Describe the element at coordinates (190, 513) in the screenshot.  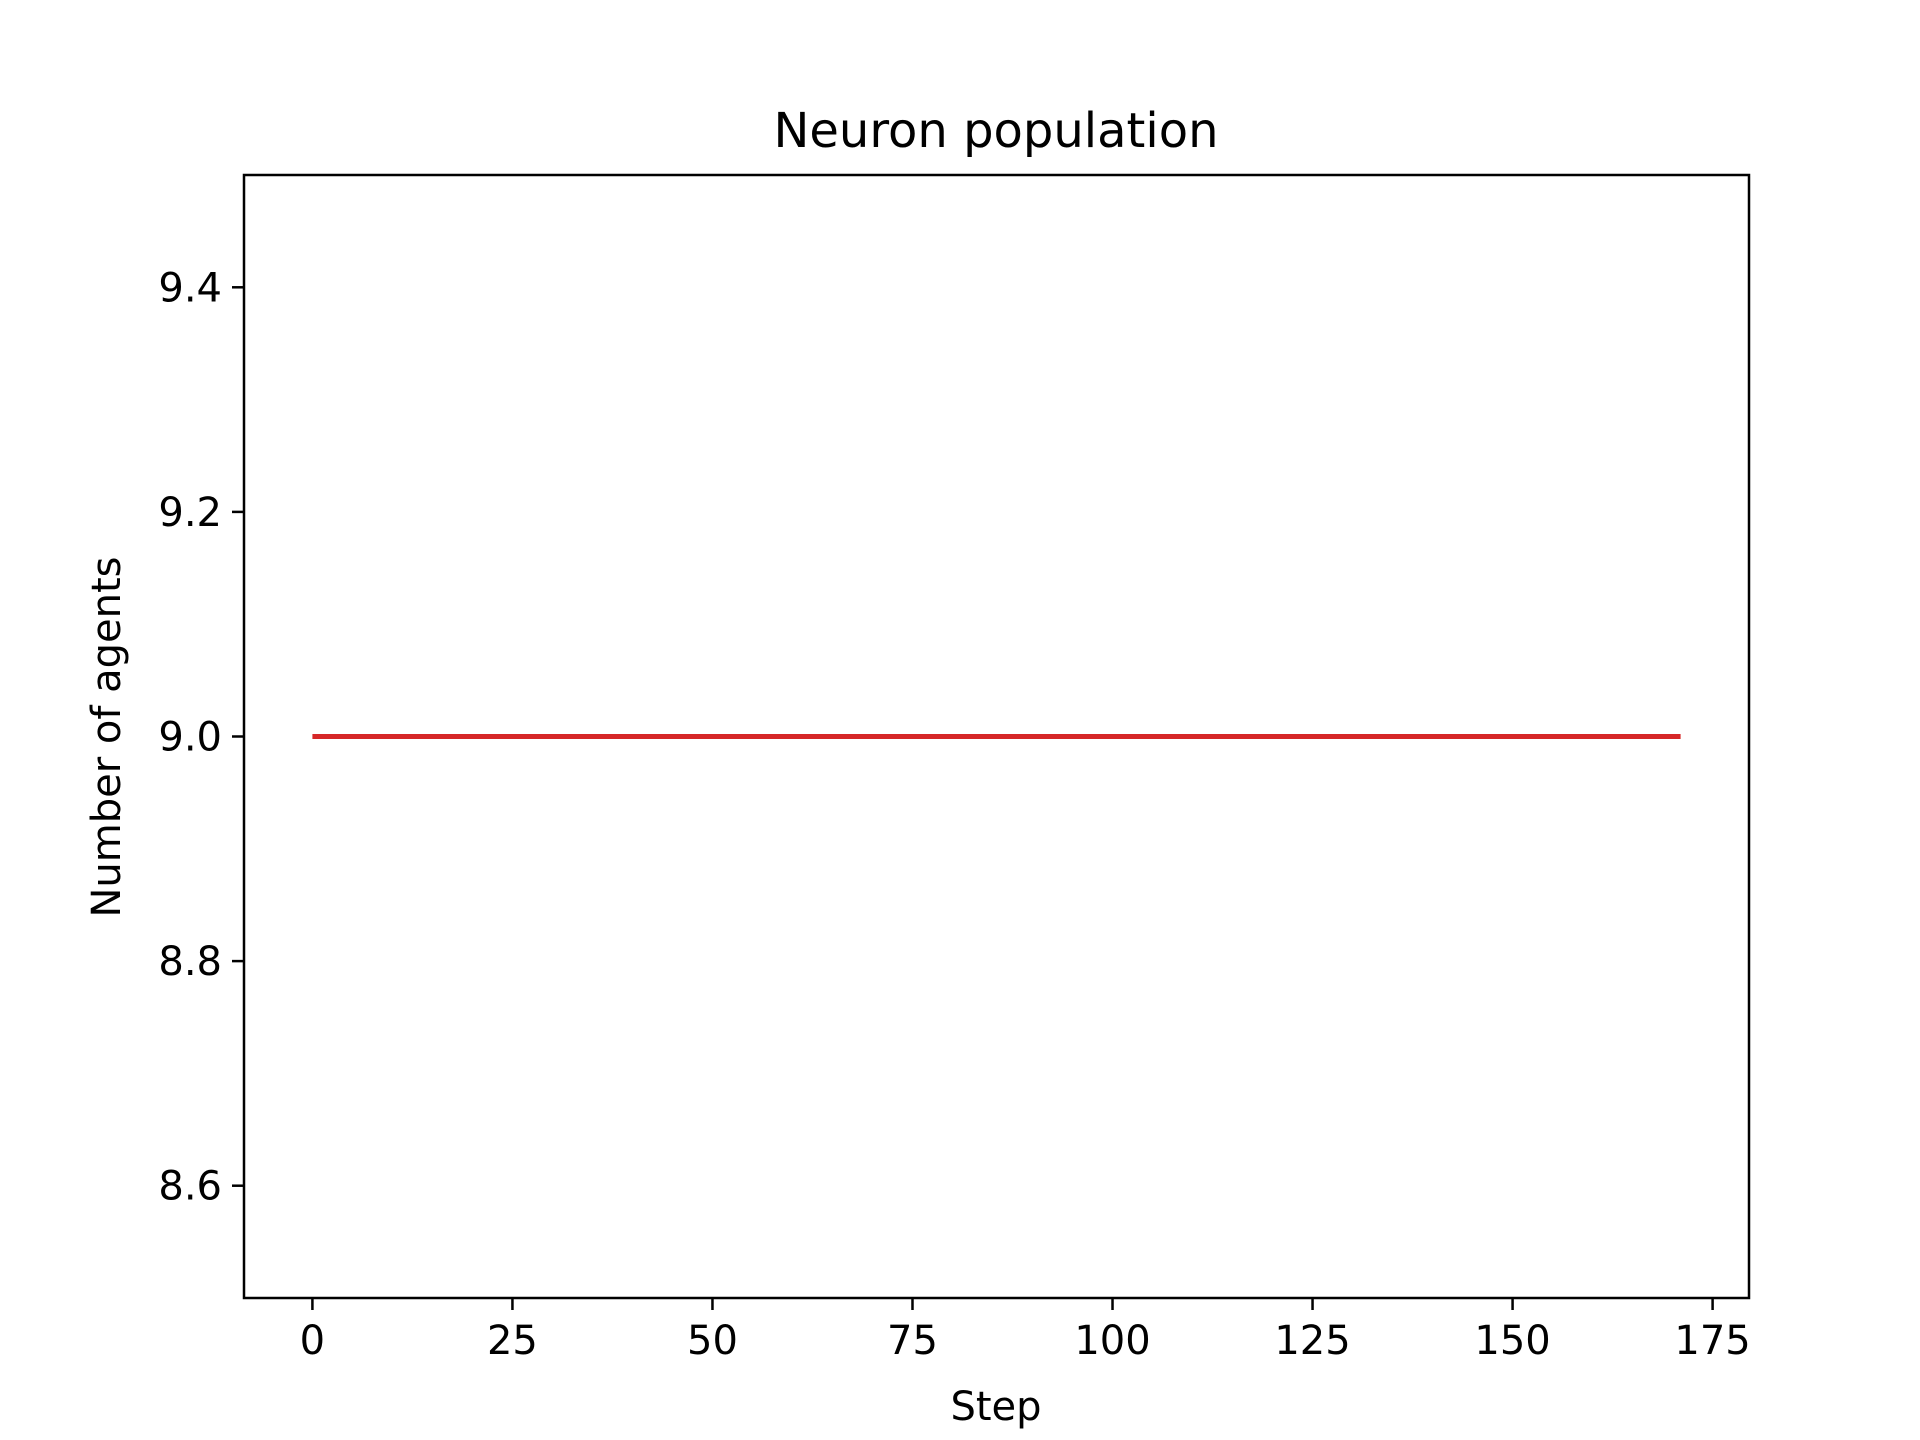
I see `y-tick-label: 9.2` at that location.